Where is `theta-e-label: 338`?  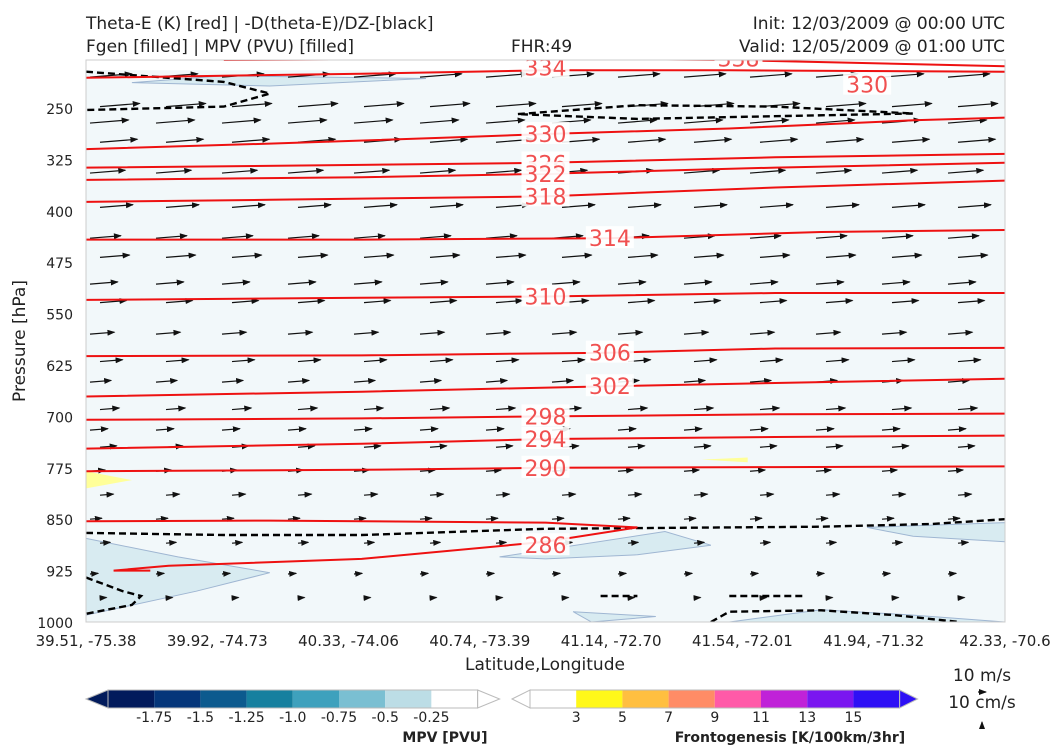 theta-e-label: 338 is located at coordinates (738, 60).